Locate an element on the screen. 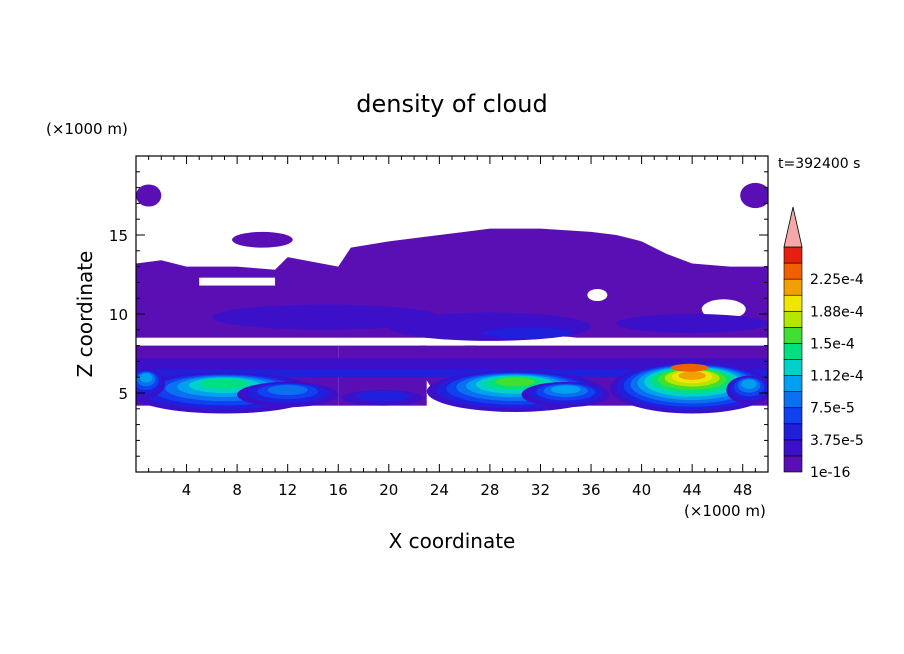 This screenshot has width=904, height=654. colorbar-label: 3.75e-5 is located at coordinates (837, 441).